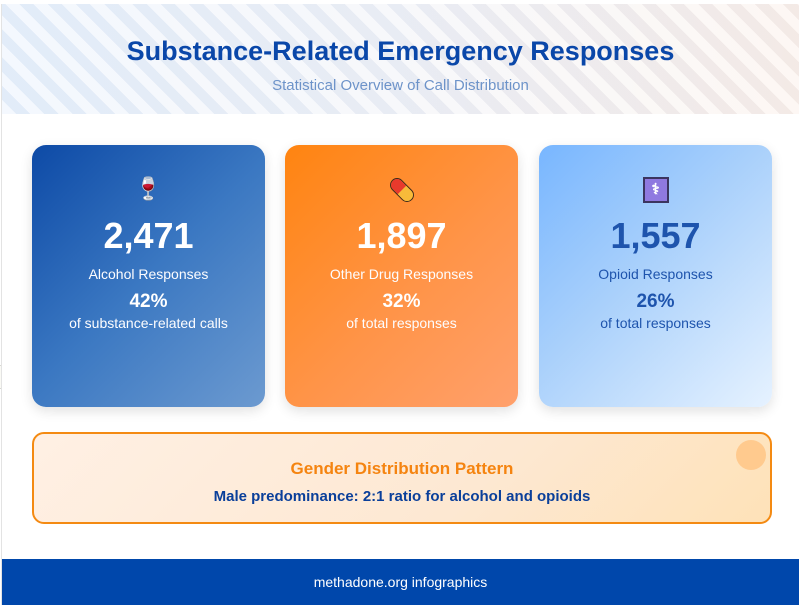 This screenshot has width=803, height=609. I want to click on stat-value: 1,557, so click(655, 235).